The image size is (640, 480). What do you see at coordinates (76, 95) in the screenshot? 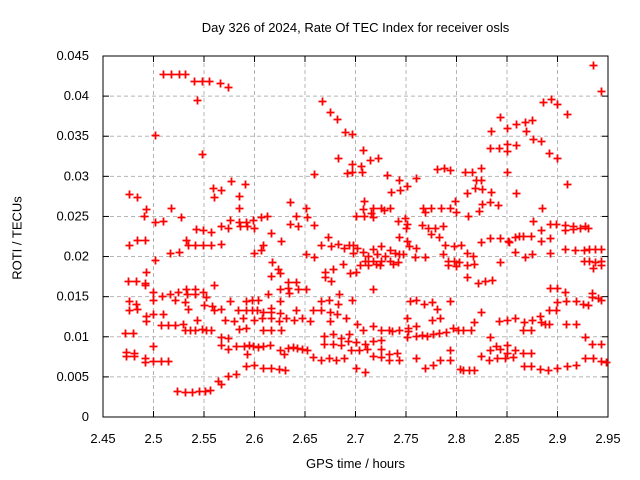
I see `y-tick-label: 0.04` at bounding box center [76, 95].